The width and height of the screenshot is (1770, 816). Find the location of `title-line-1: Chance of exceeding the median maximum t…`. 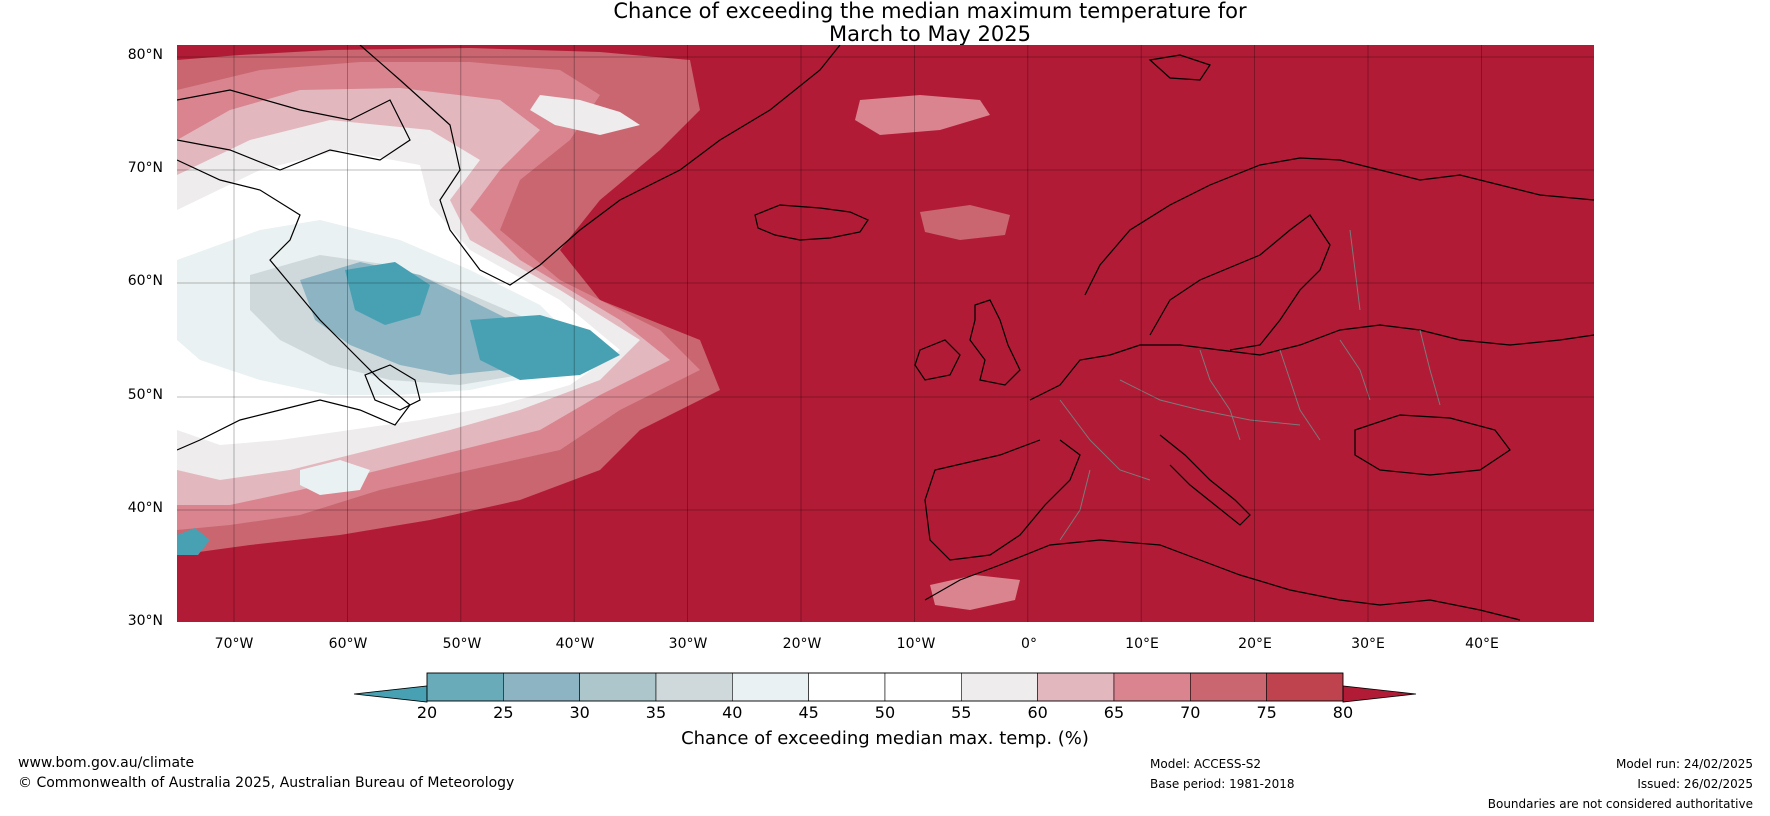

title-line-1: Chance of exceeding the median maximum t… is located at coordinates (930, 11).